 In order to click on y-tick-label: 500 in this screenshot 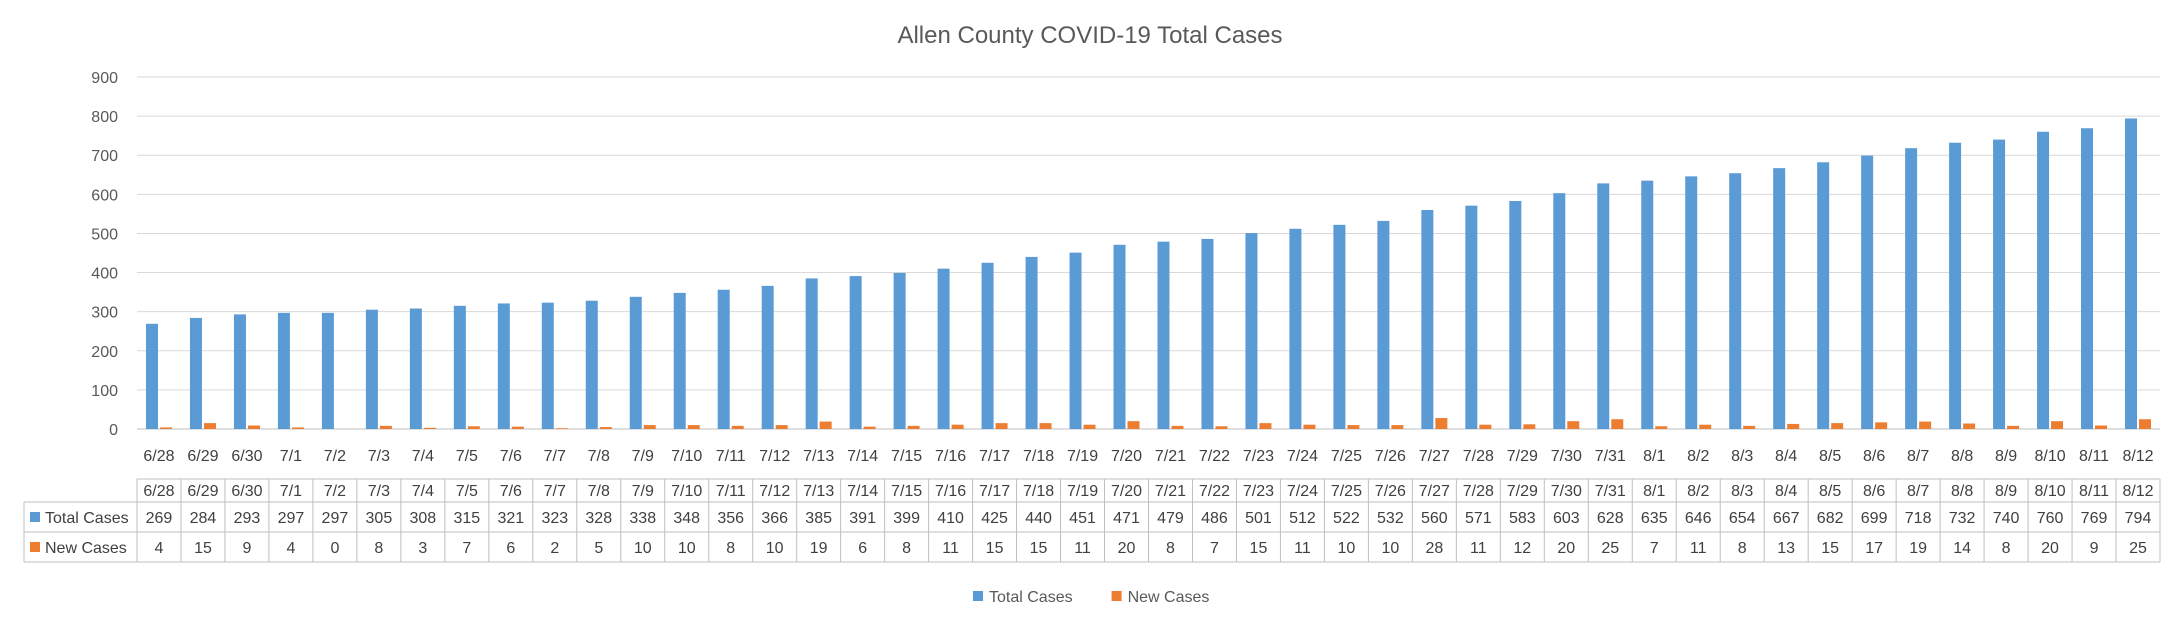, I will do `click(104, 234)`.